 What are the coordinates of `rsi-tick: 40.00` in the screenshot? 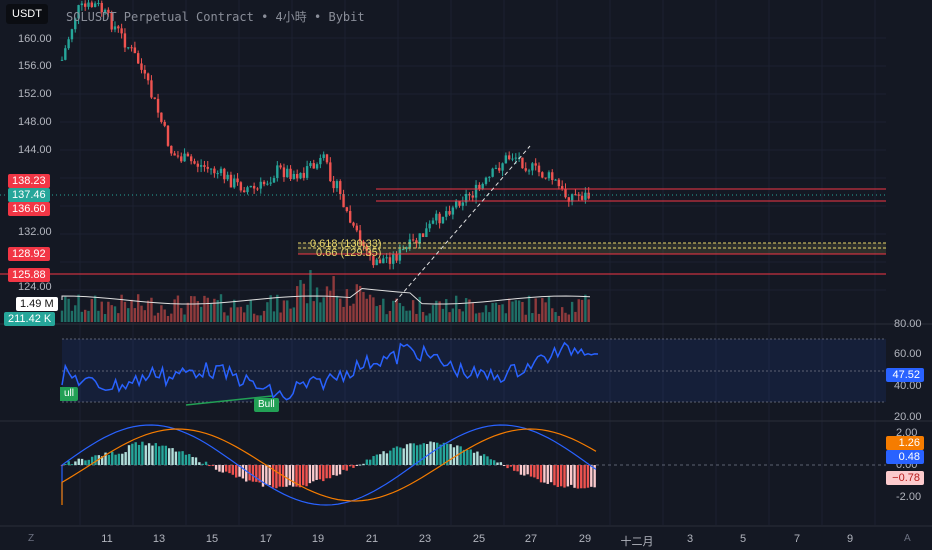 It's located at (908, 386).